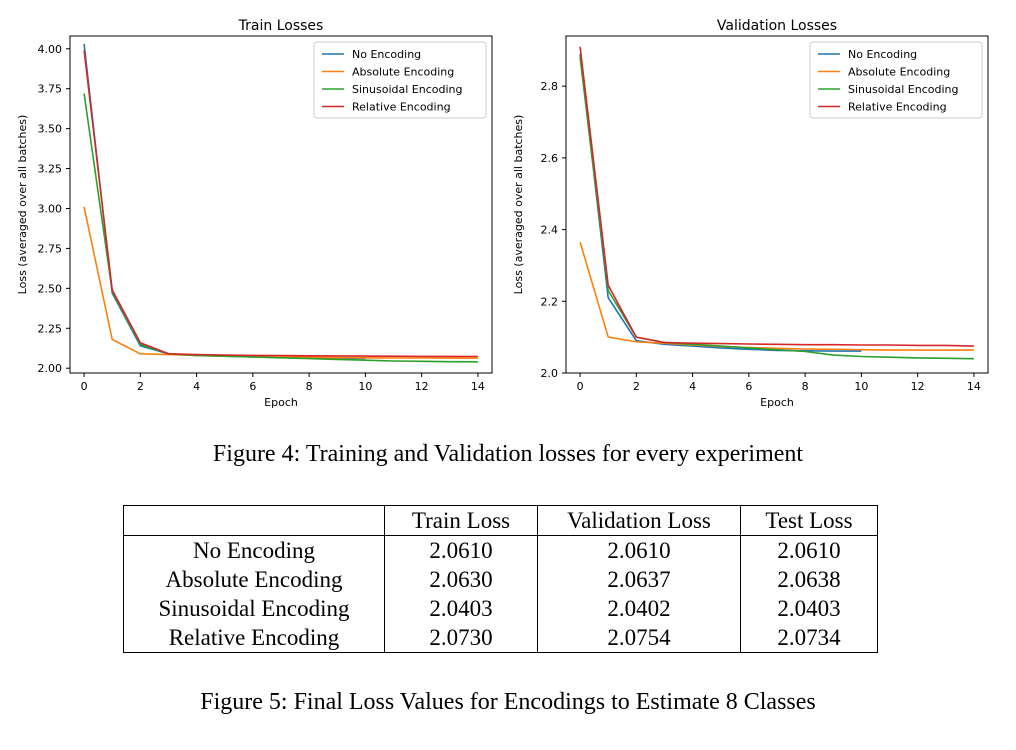 The width and height of the screenshot is (1016, 750). I want to click on table-cell: Absolute Encoding, so click(254, 579).